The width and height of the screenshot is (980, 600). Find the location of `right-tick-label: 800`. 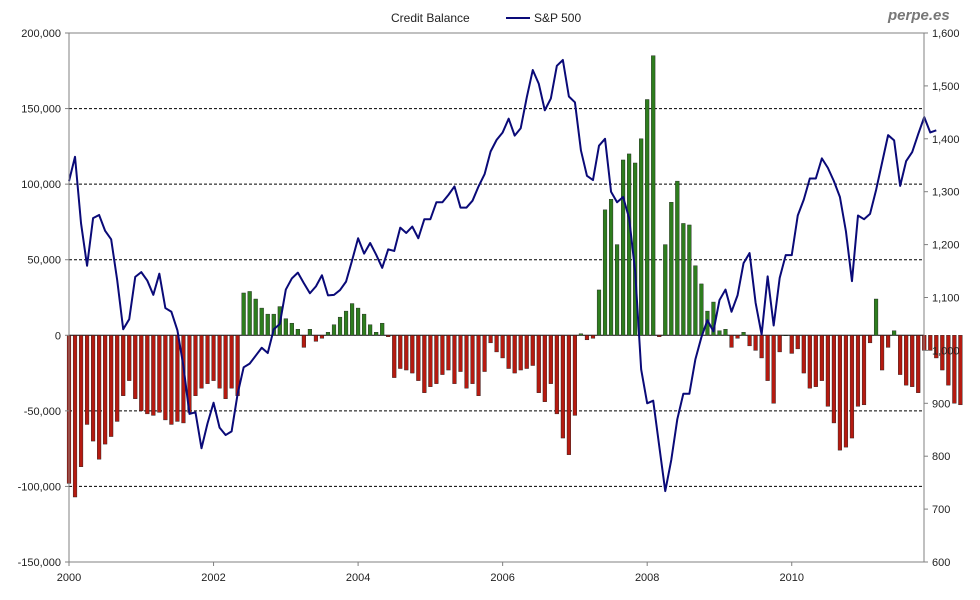

right-tick-label: 800 is located at coordinates (941, 457).